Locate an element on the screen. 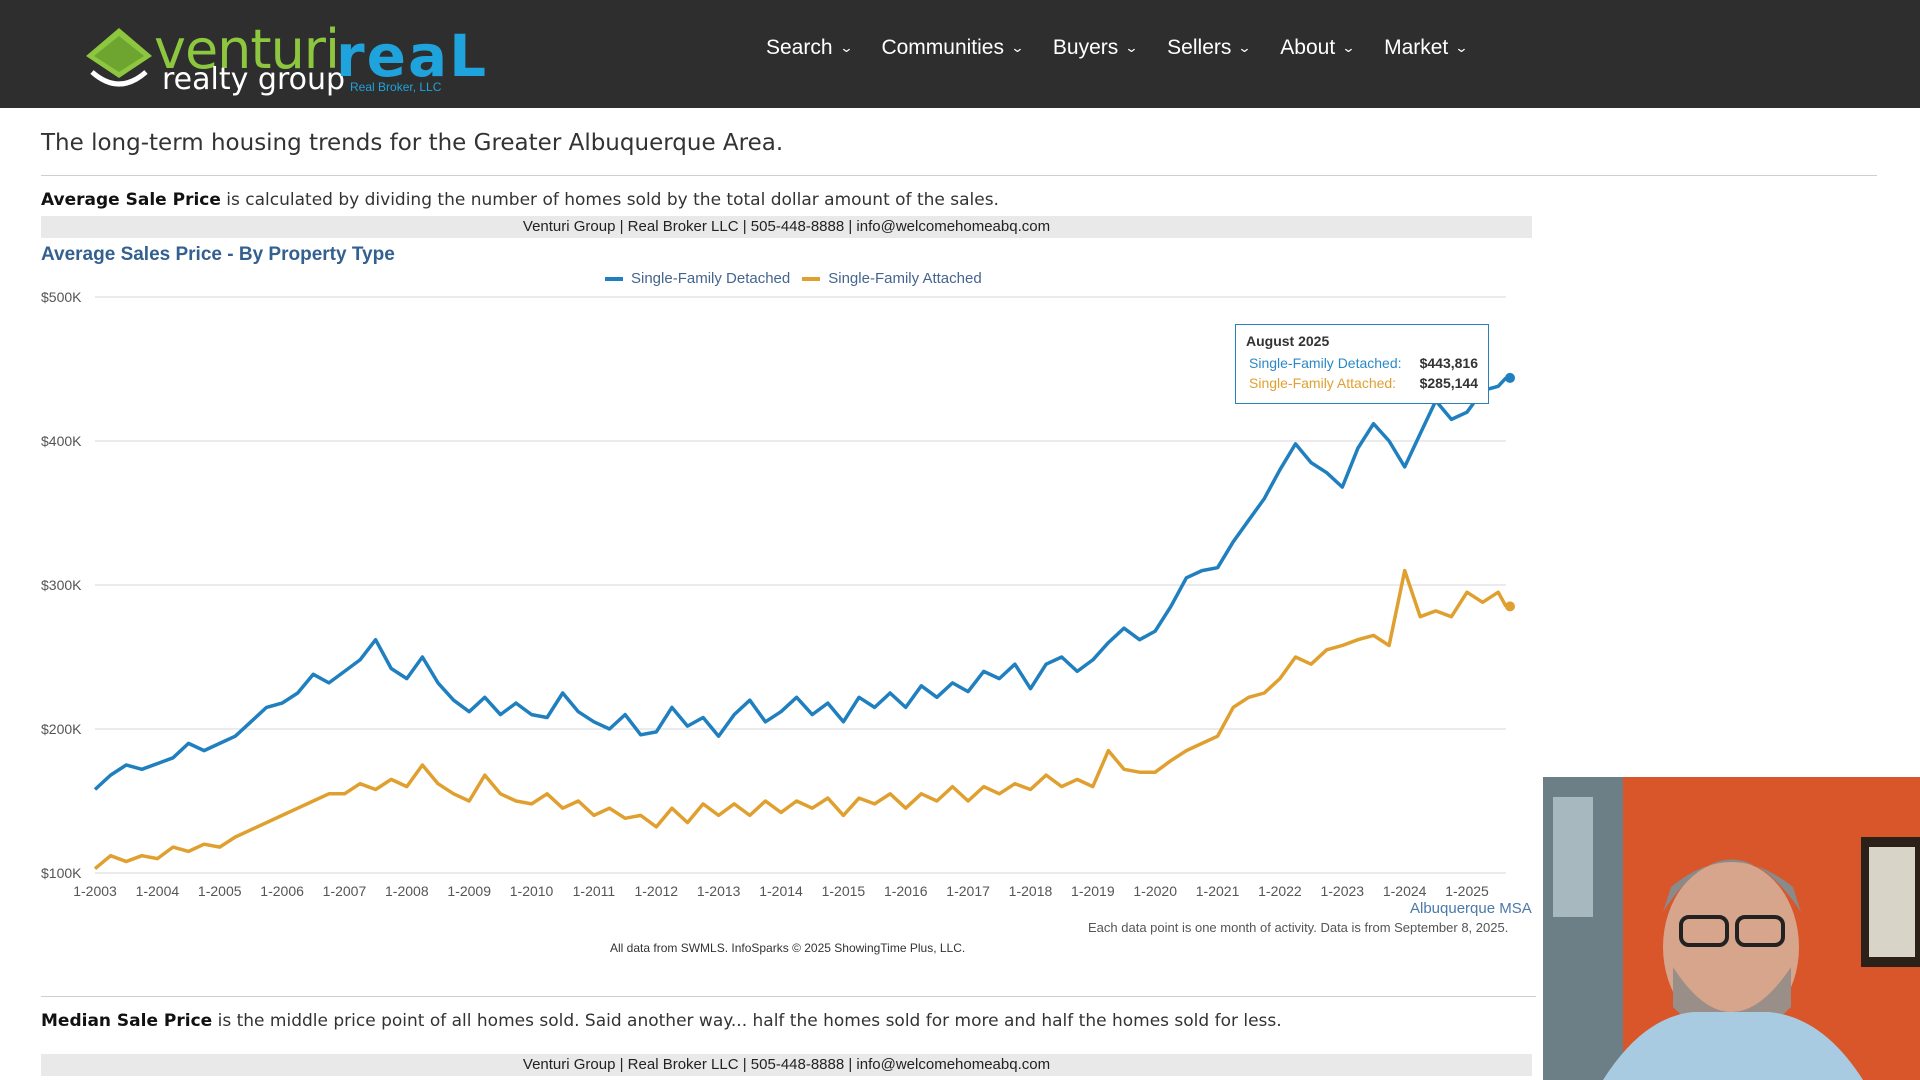  x-tick-label: 1-2025 is located at coordinates (1467, 891).